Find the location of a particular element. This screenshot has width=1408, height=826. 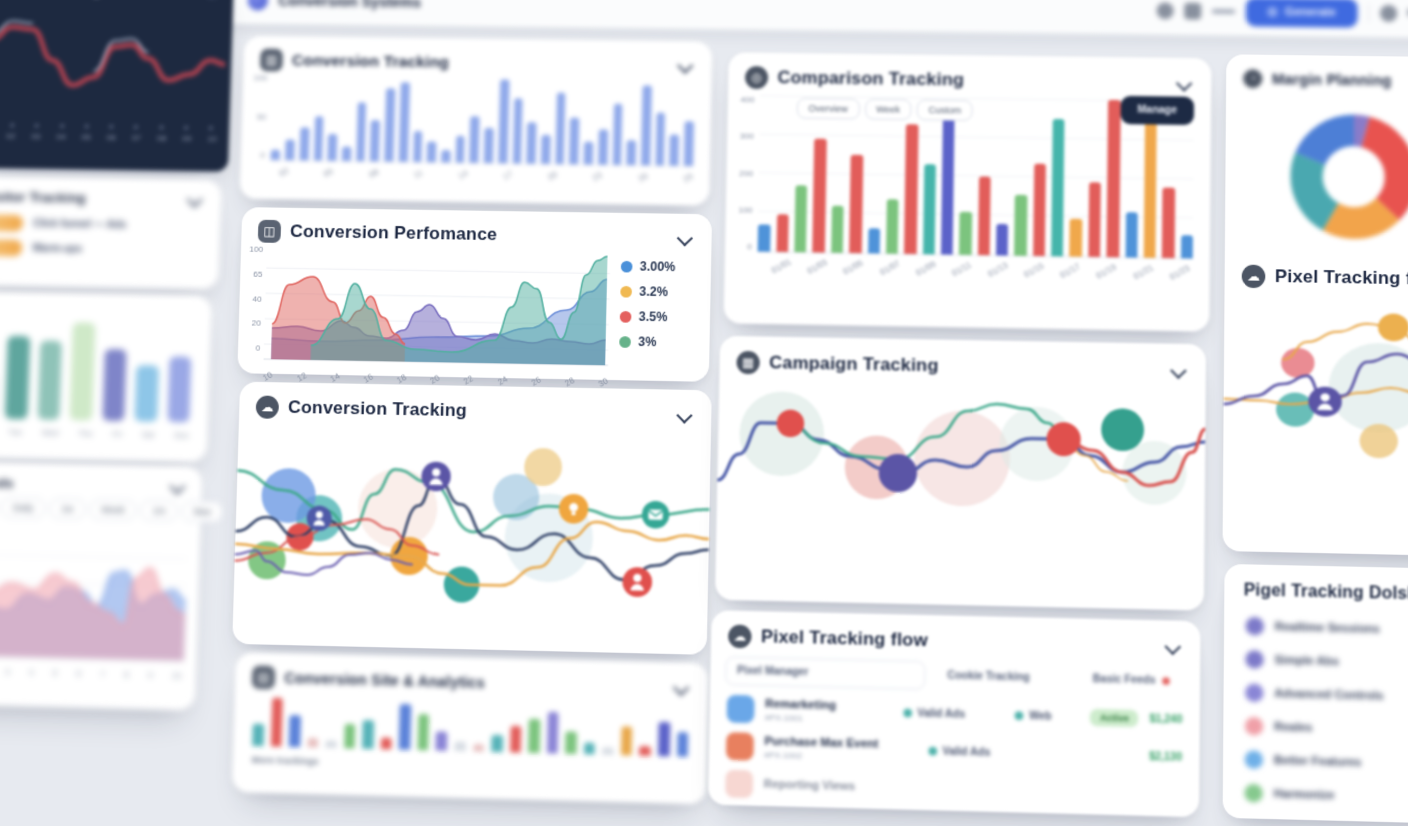

tick-label: 01/11 is located at coordinates (961, 269).